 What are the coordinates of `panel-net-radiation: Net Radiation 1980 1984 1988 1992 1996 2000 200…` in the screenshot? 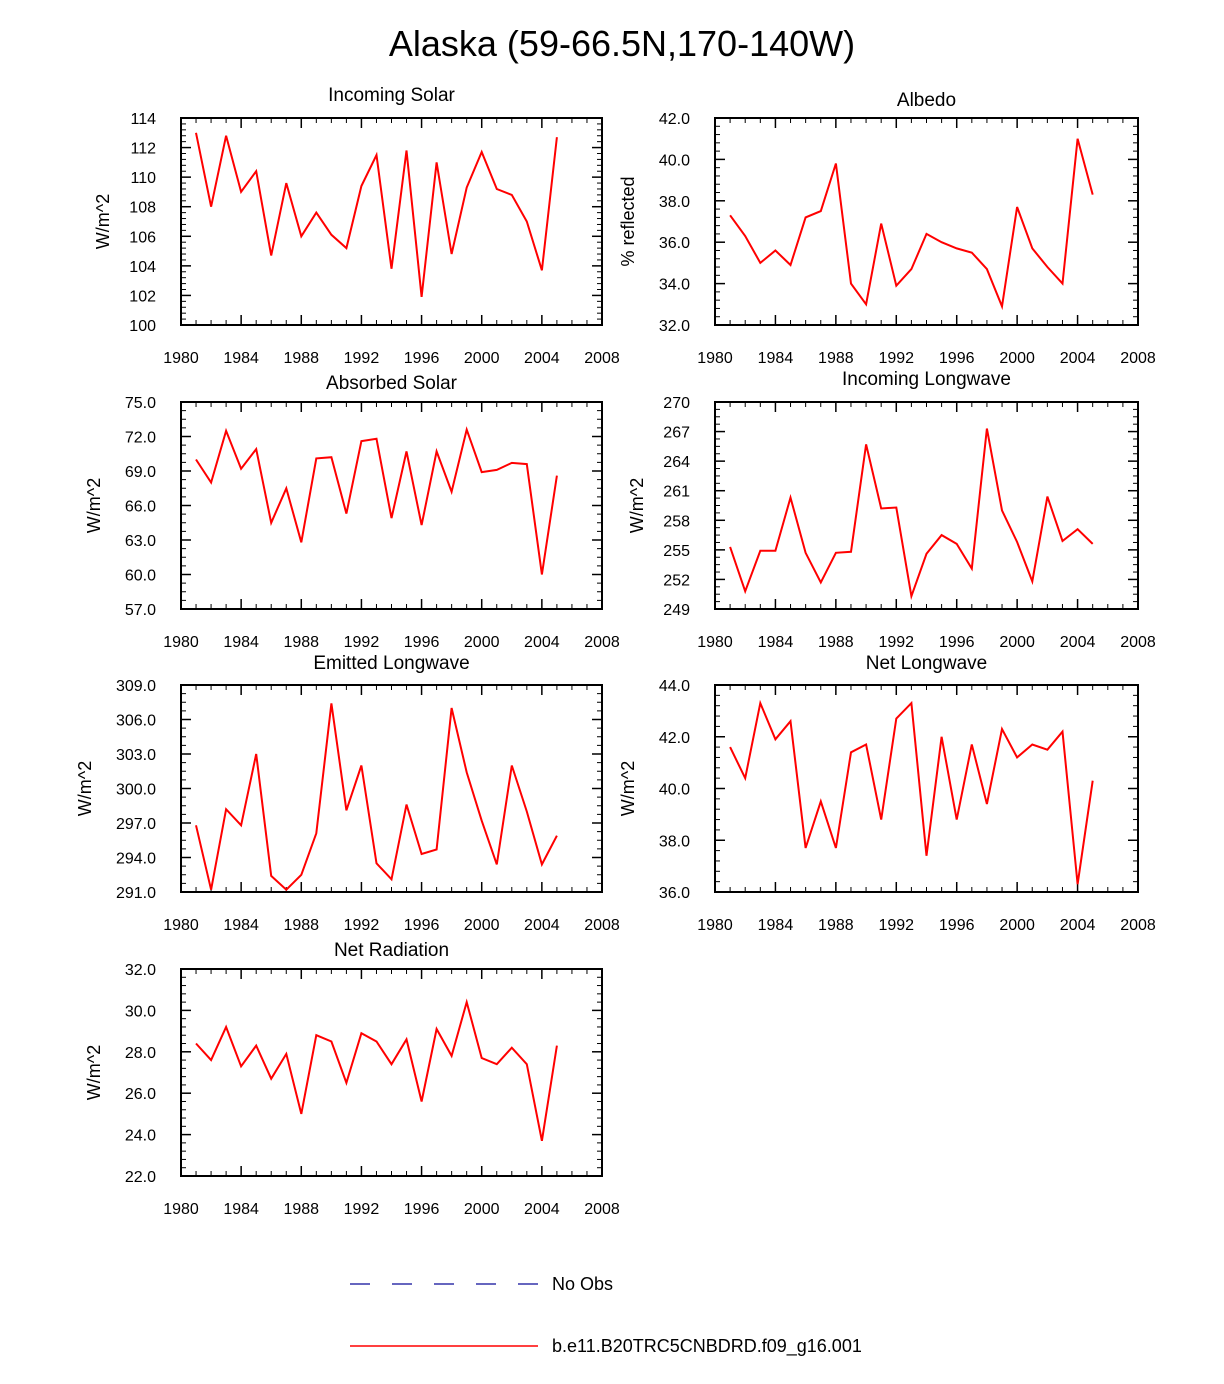 It's located at (352, 1079).